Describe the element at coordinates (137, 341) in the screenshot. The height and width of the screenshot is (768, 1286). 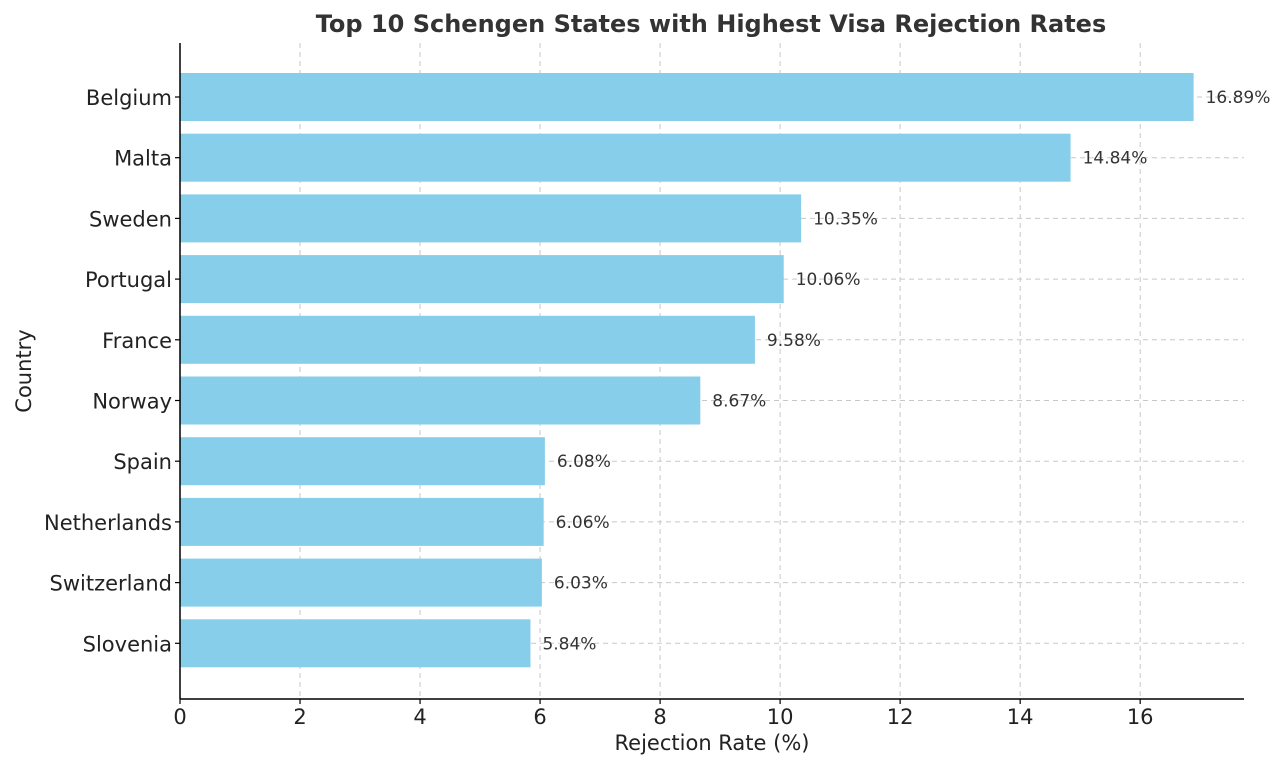
I see `y-tick-label-france: France` at that location.